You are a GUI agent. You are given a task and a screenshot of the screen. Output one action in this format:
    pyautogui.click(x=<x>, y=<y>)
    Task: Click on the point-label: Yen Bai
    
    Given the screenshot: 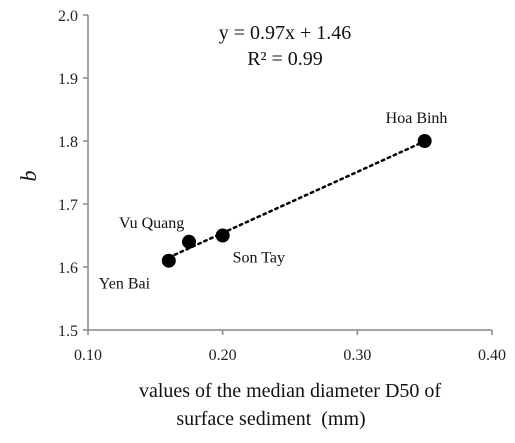 What is the action you would take?
    pyautogui.click(x=125, y=284)
    